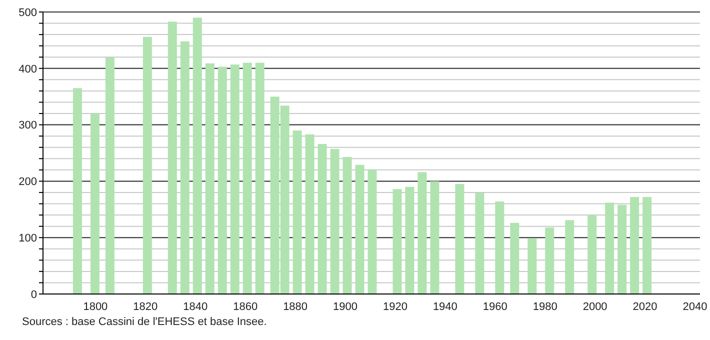 Image resolution: width=710 pixels, height=340 pixels. Describe the element at coordinates (295, 306) in the screenshot. I see `x-tick-label: 1880` at that location.